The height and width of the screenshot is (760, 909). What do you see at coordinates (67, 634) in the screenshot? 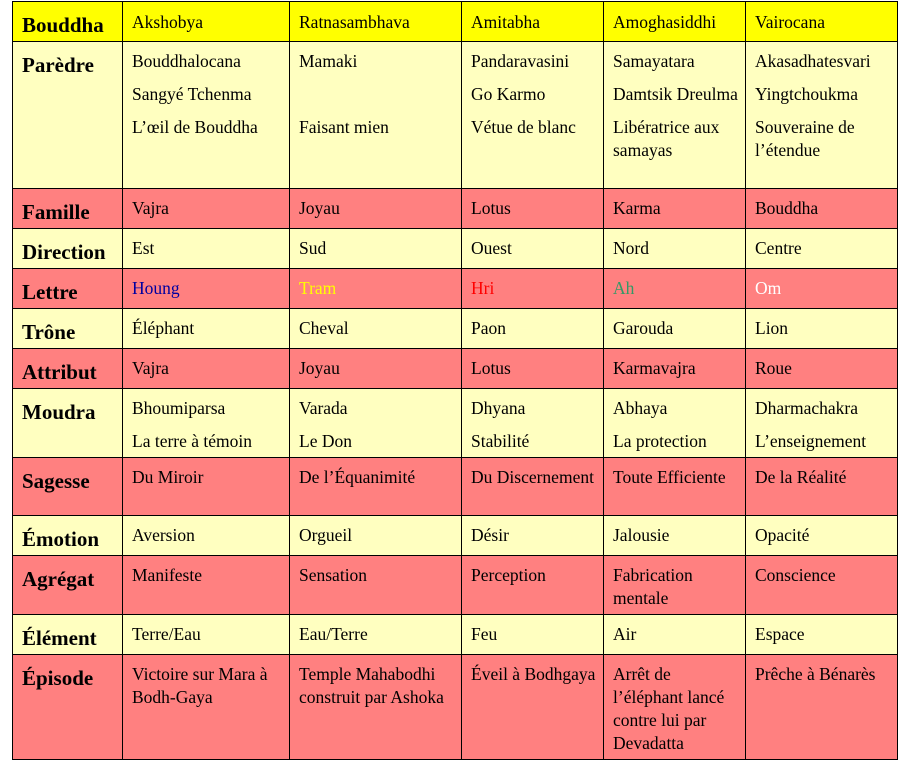
I see `row-label: Élément` at bounding box center [67, 634].